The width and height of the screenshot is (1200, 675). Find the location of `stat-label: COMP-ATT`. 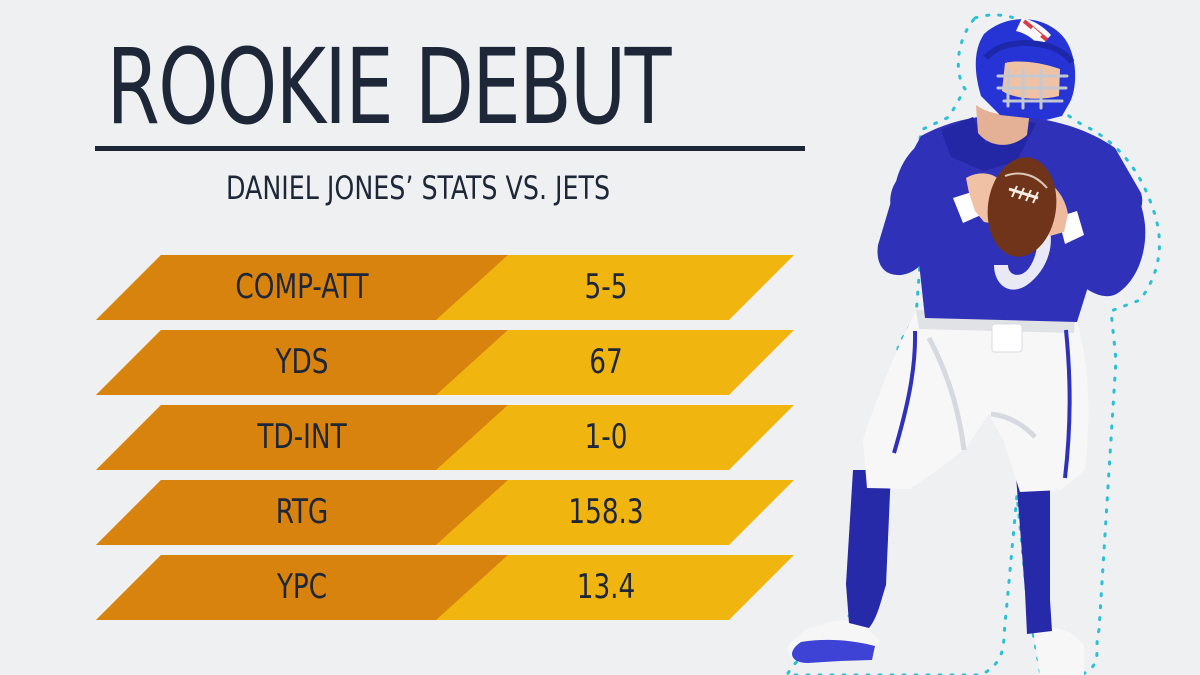

stat-label: COMP-ATT is located at coordinates (302, 287).